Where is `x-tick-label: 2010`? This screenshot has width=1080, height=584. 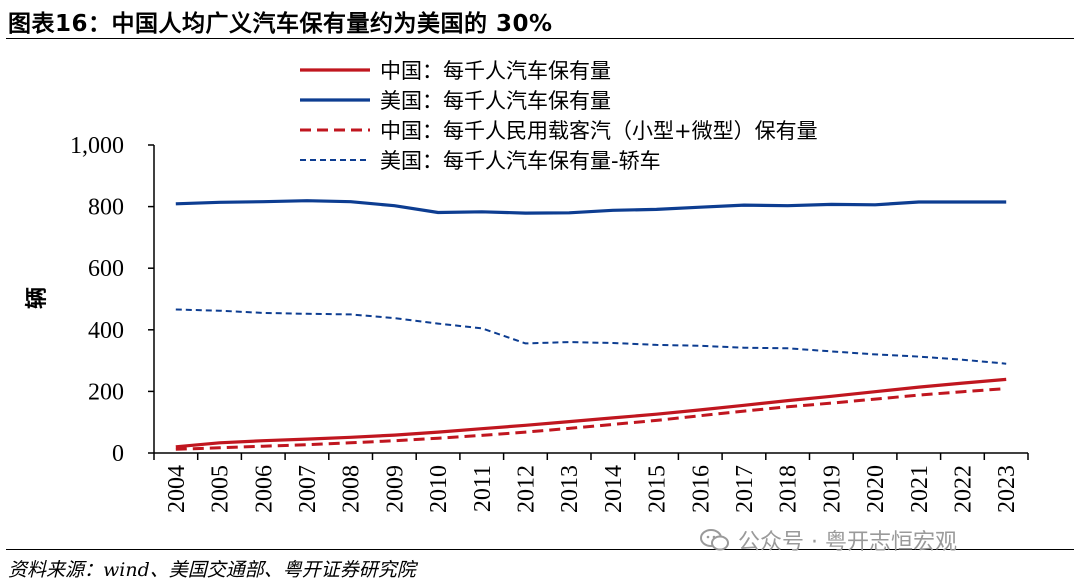 x-tick-label: 2010 is located at coordinates (439, 489).